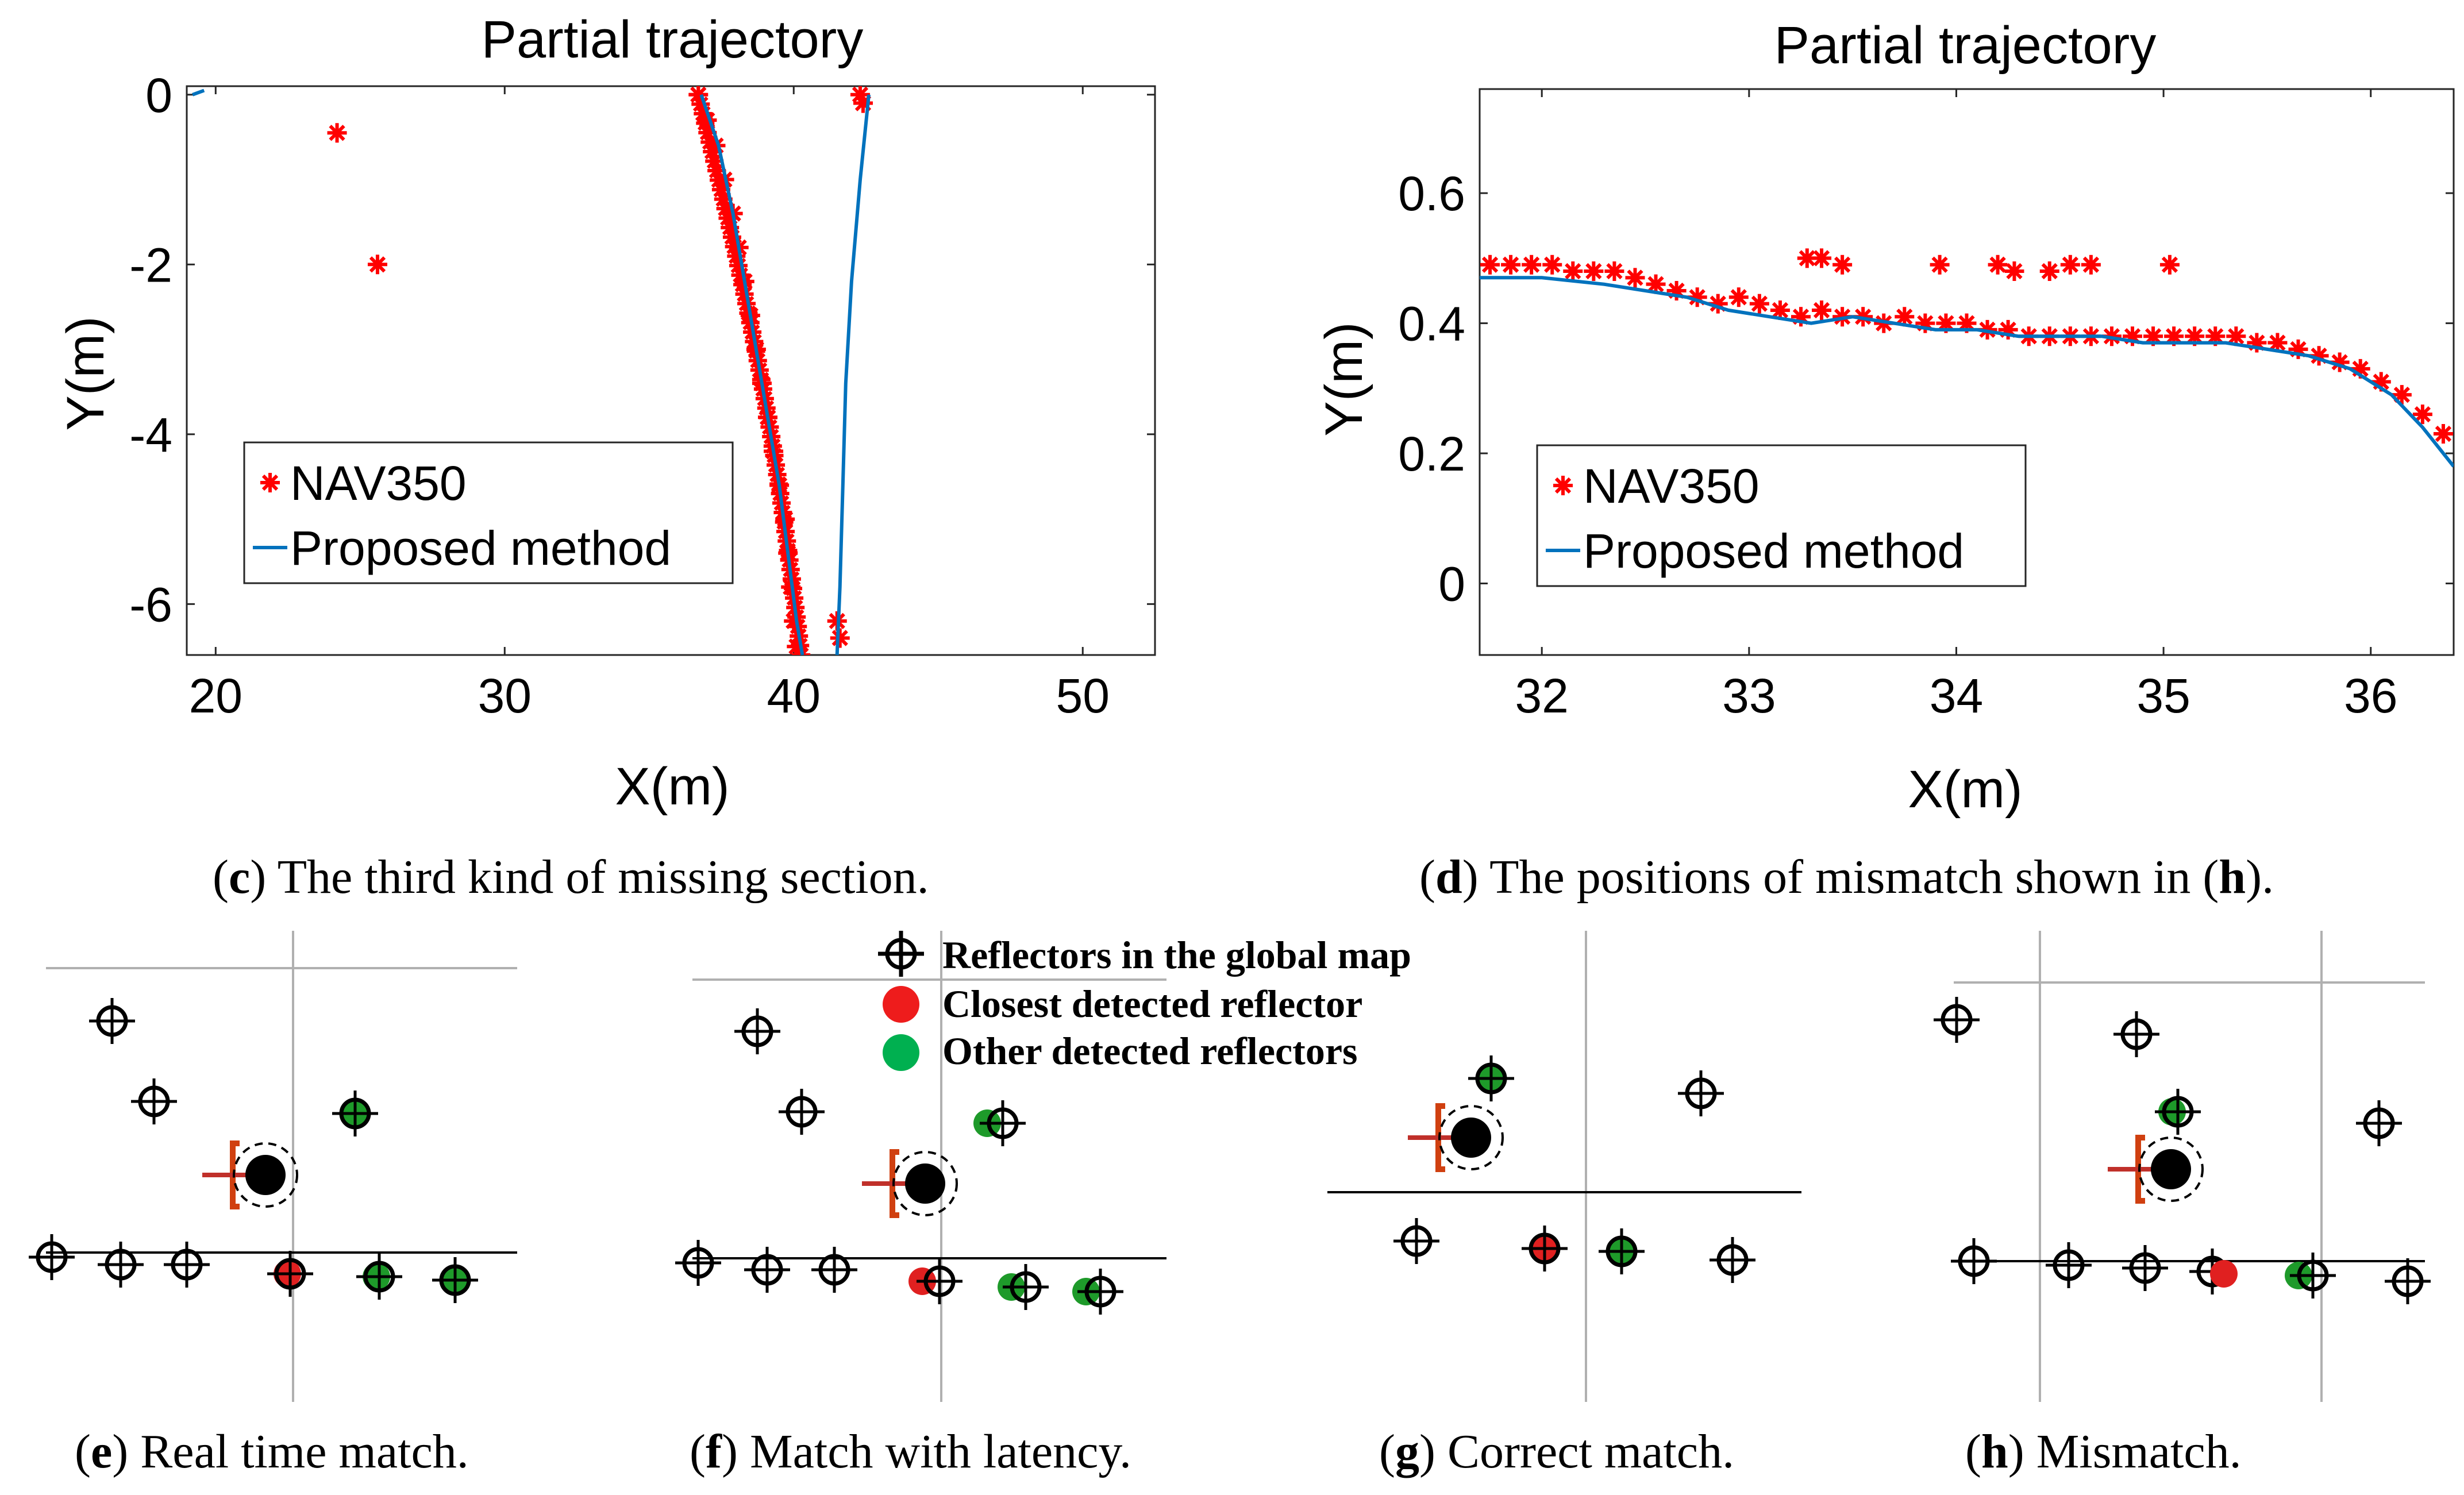 This screenshot has height=1495, width=2464. I want to click on x-tick-label: 30, so click(505, 696).